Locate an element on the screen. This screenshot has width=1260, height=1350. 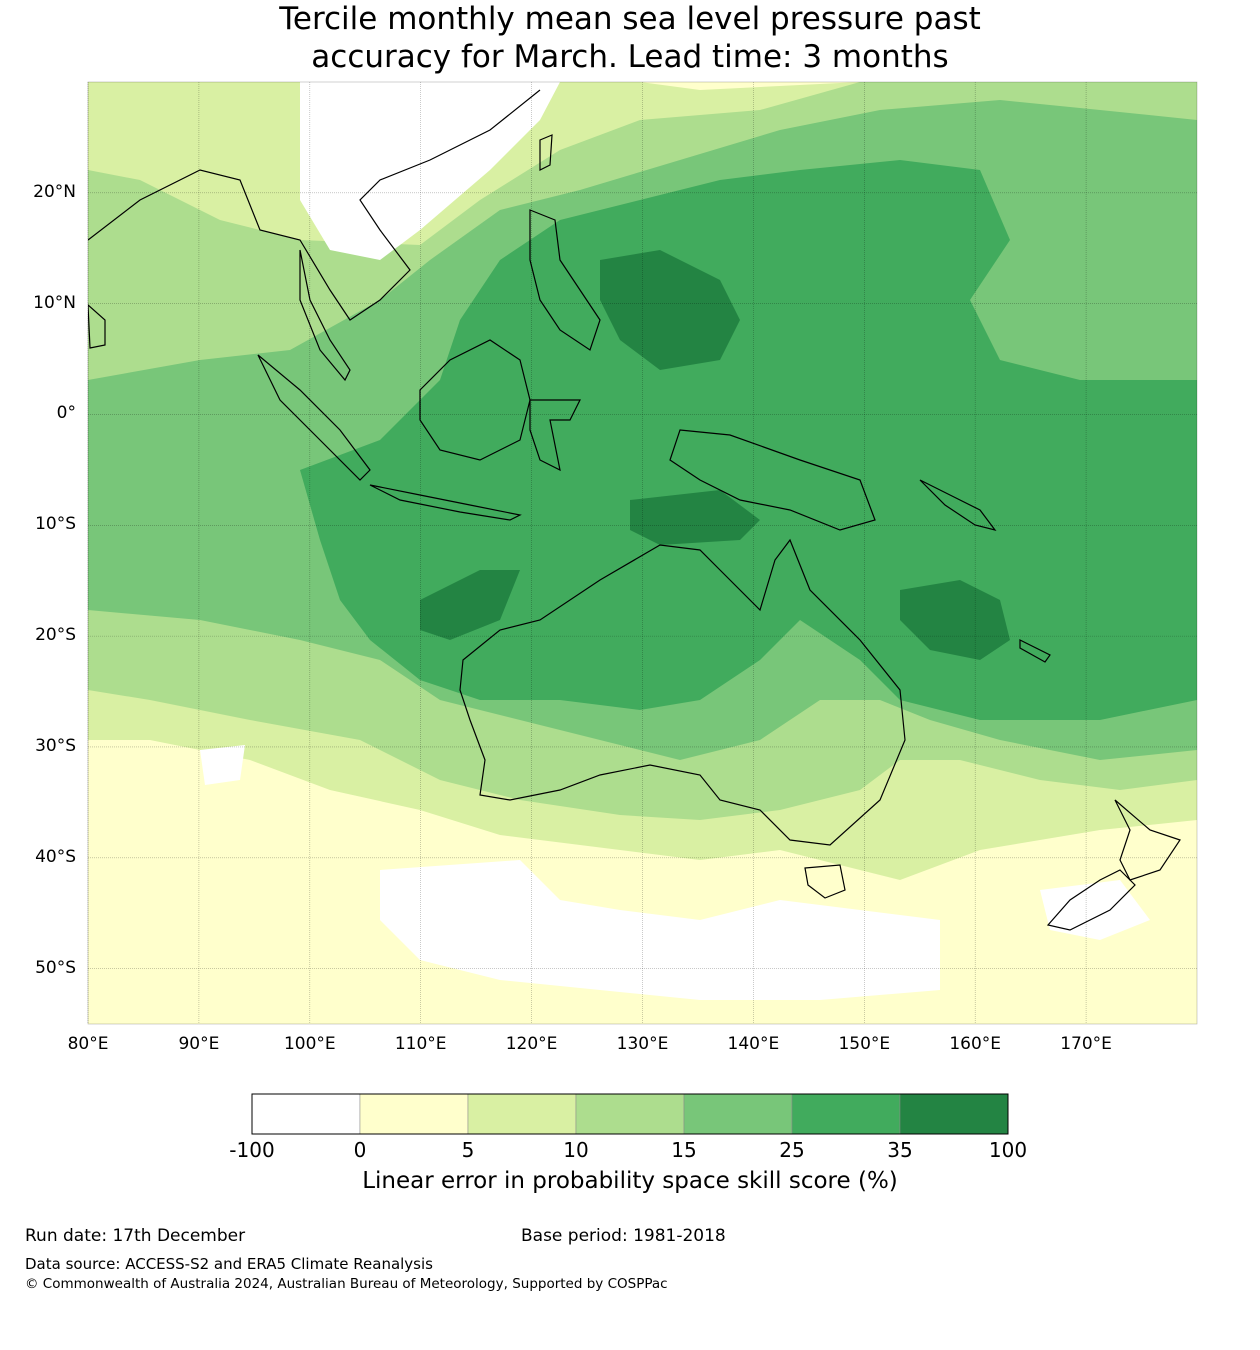
lat-tick-label: 50°S is located at coordinates (55, 967).